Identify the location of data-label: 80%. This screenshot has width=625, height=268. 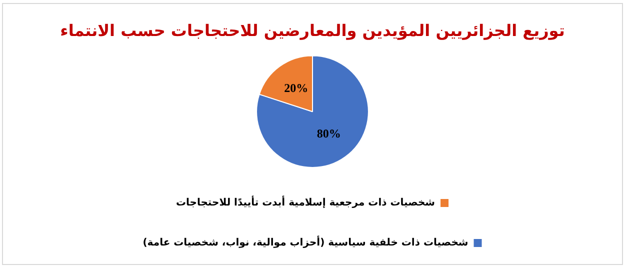
(328, 133).